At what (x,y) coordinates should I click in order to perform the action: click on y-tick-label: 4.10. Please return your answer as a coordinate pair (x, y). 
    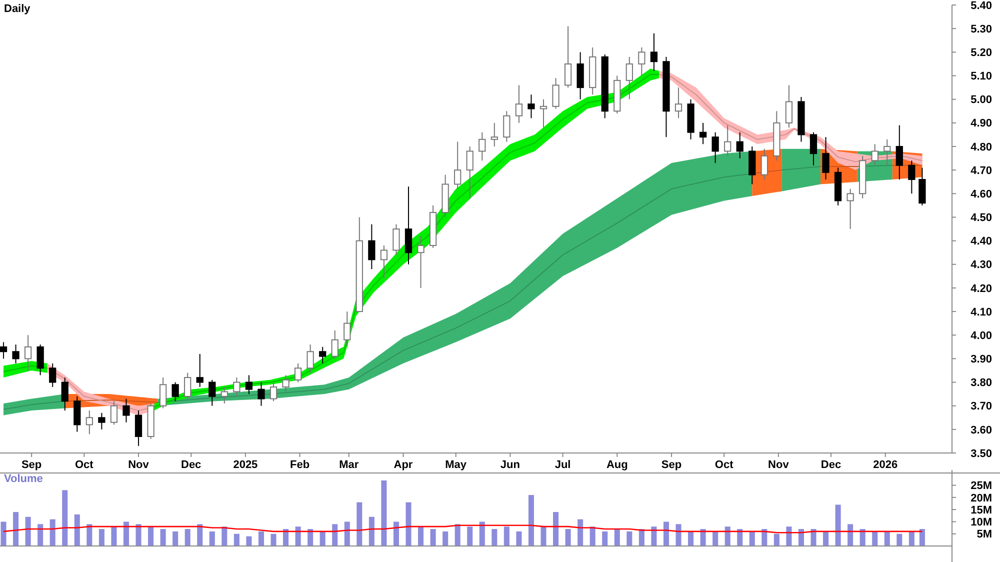
    Looking at the image, I should click on (981, 312).